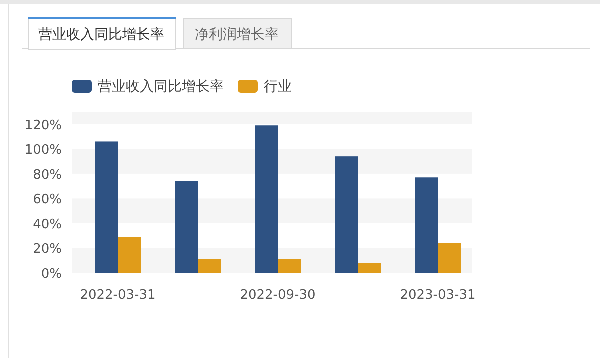  What do you see at coordinates (43, 126) in the screenshot?
I see `y-tick-label: 120%` at bounding box center [43, 126].